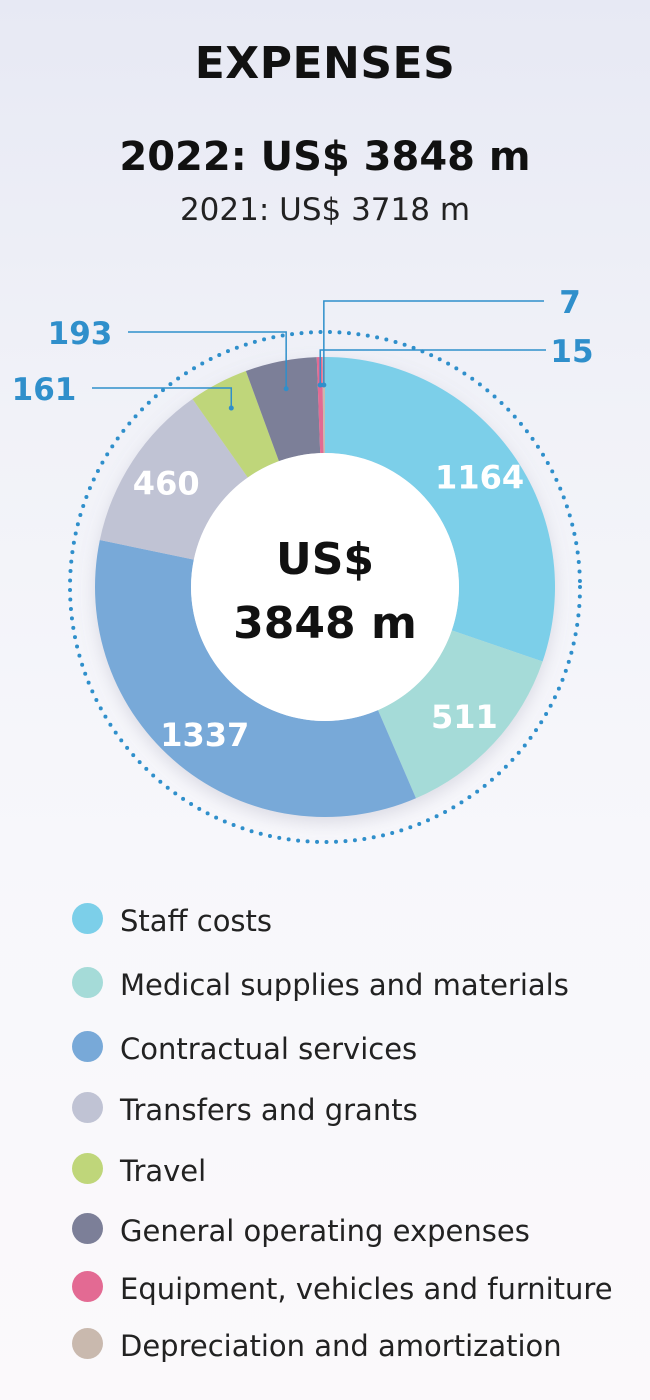  What do you see at coordinates (231, 408) in the screenshot?
I see `callout-dot-travel` at bounding box center [231, 408].